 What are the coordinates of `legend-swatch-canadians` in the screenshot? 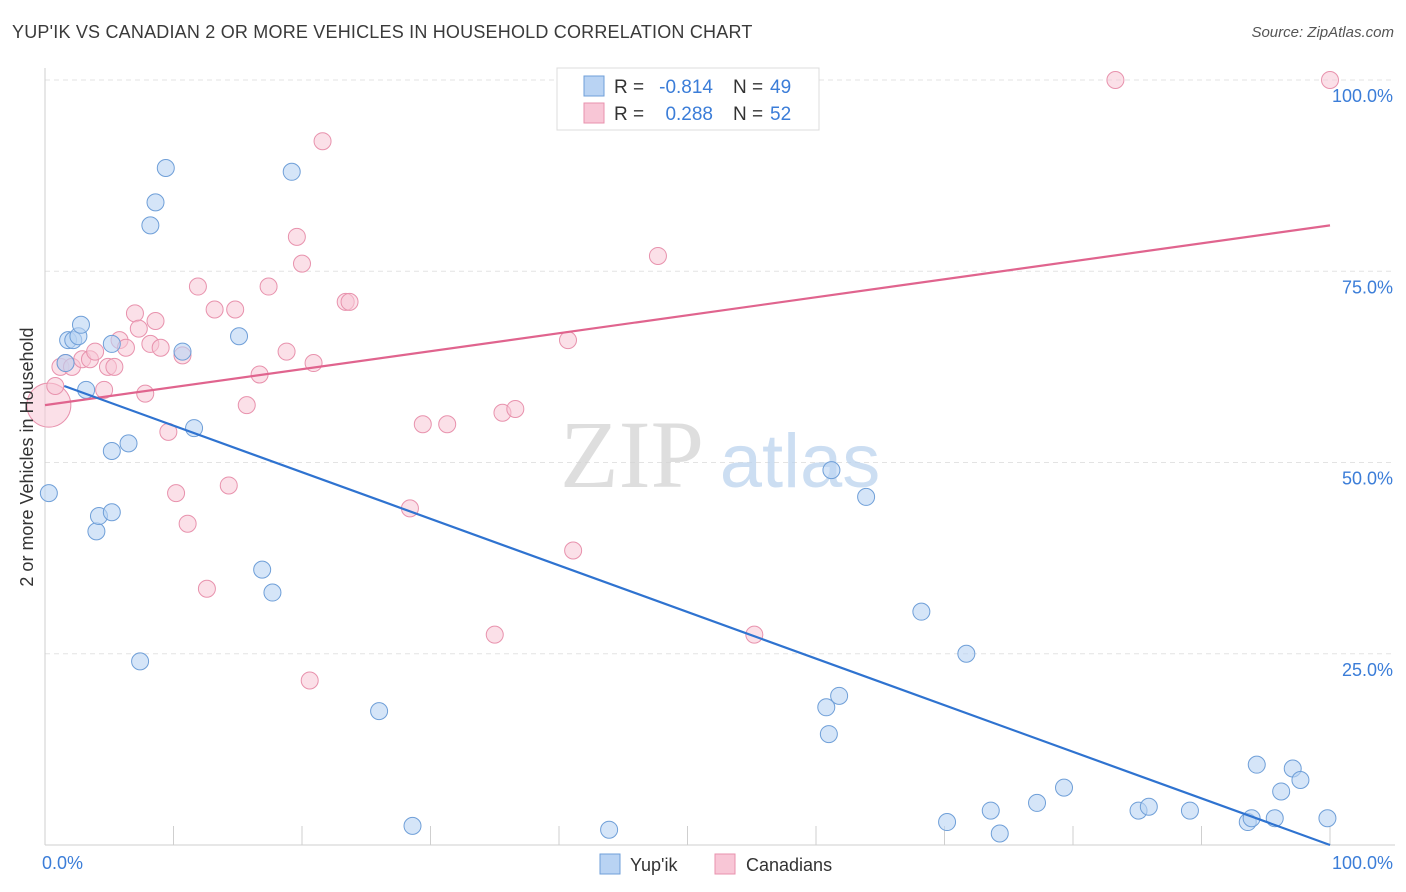 It's located at (725, 864).